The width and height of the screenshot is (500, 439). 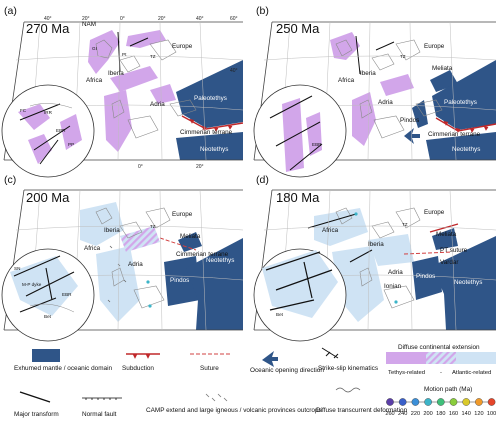 I want to click on opening-arrow, so click(x=412, y=136).